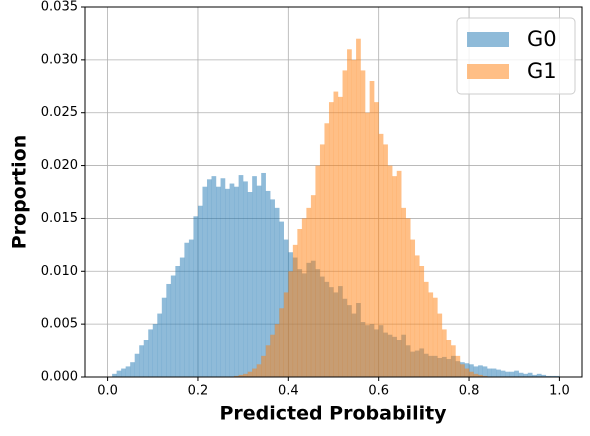 The height and width of the screenshot is (436, 590). What do you see at coordinates (333, 414) in the screenshot?
I see `x-axis-label: Predicted Probability` at bounding box center [333, 414].